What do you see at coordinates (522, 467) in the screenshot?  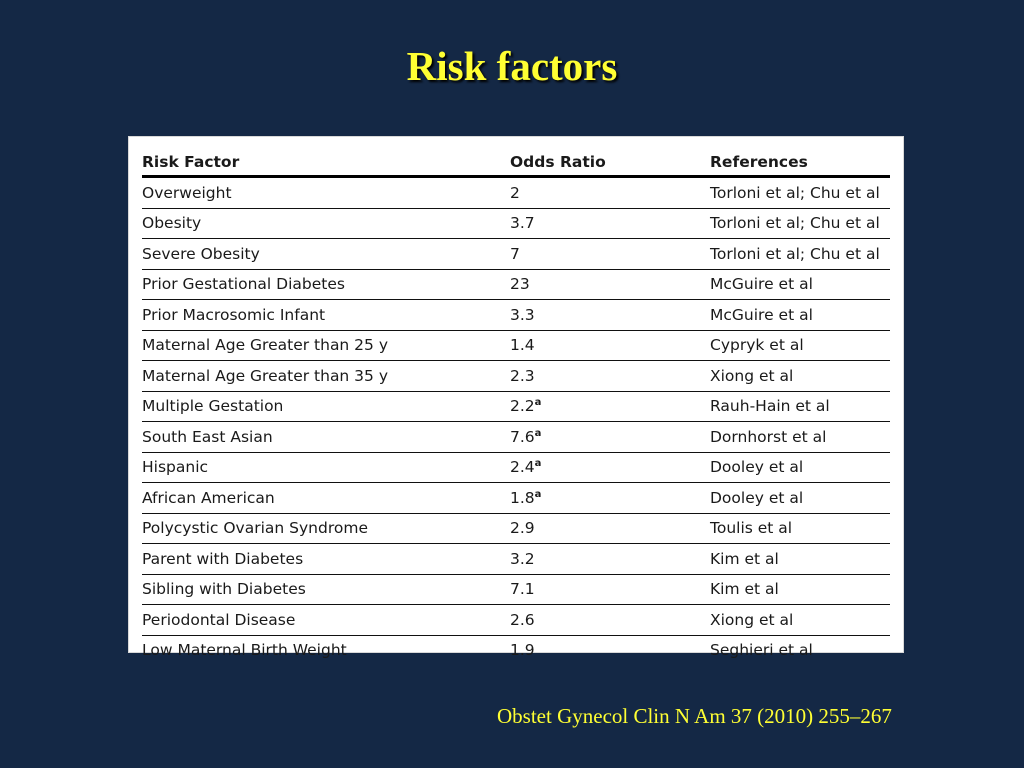 I see `odds-ratio-value: 2.4` at bounding box center [522, 467].